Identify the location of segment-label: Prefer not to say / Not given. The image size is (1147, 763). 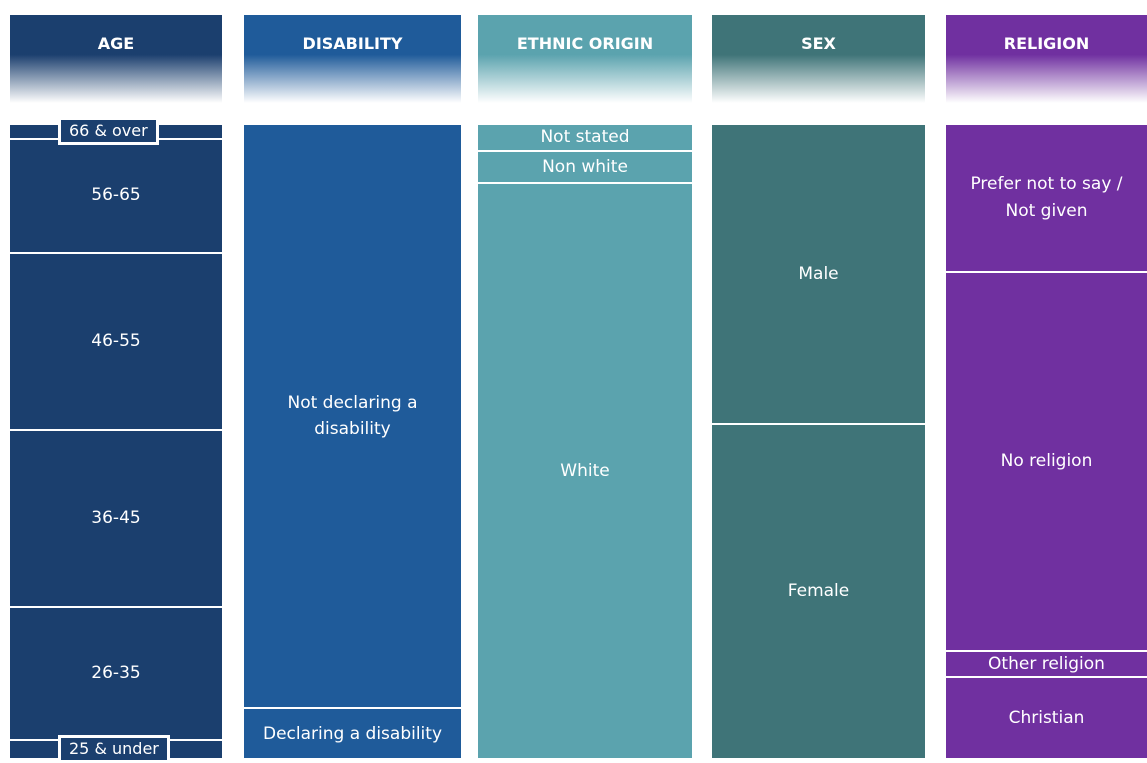
(1046, 197).